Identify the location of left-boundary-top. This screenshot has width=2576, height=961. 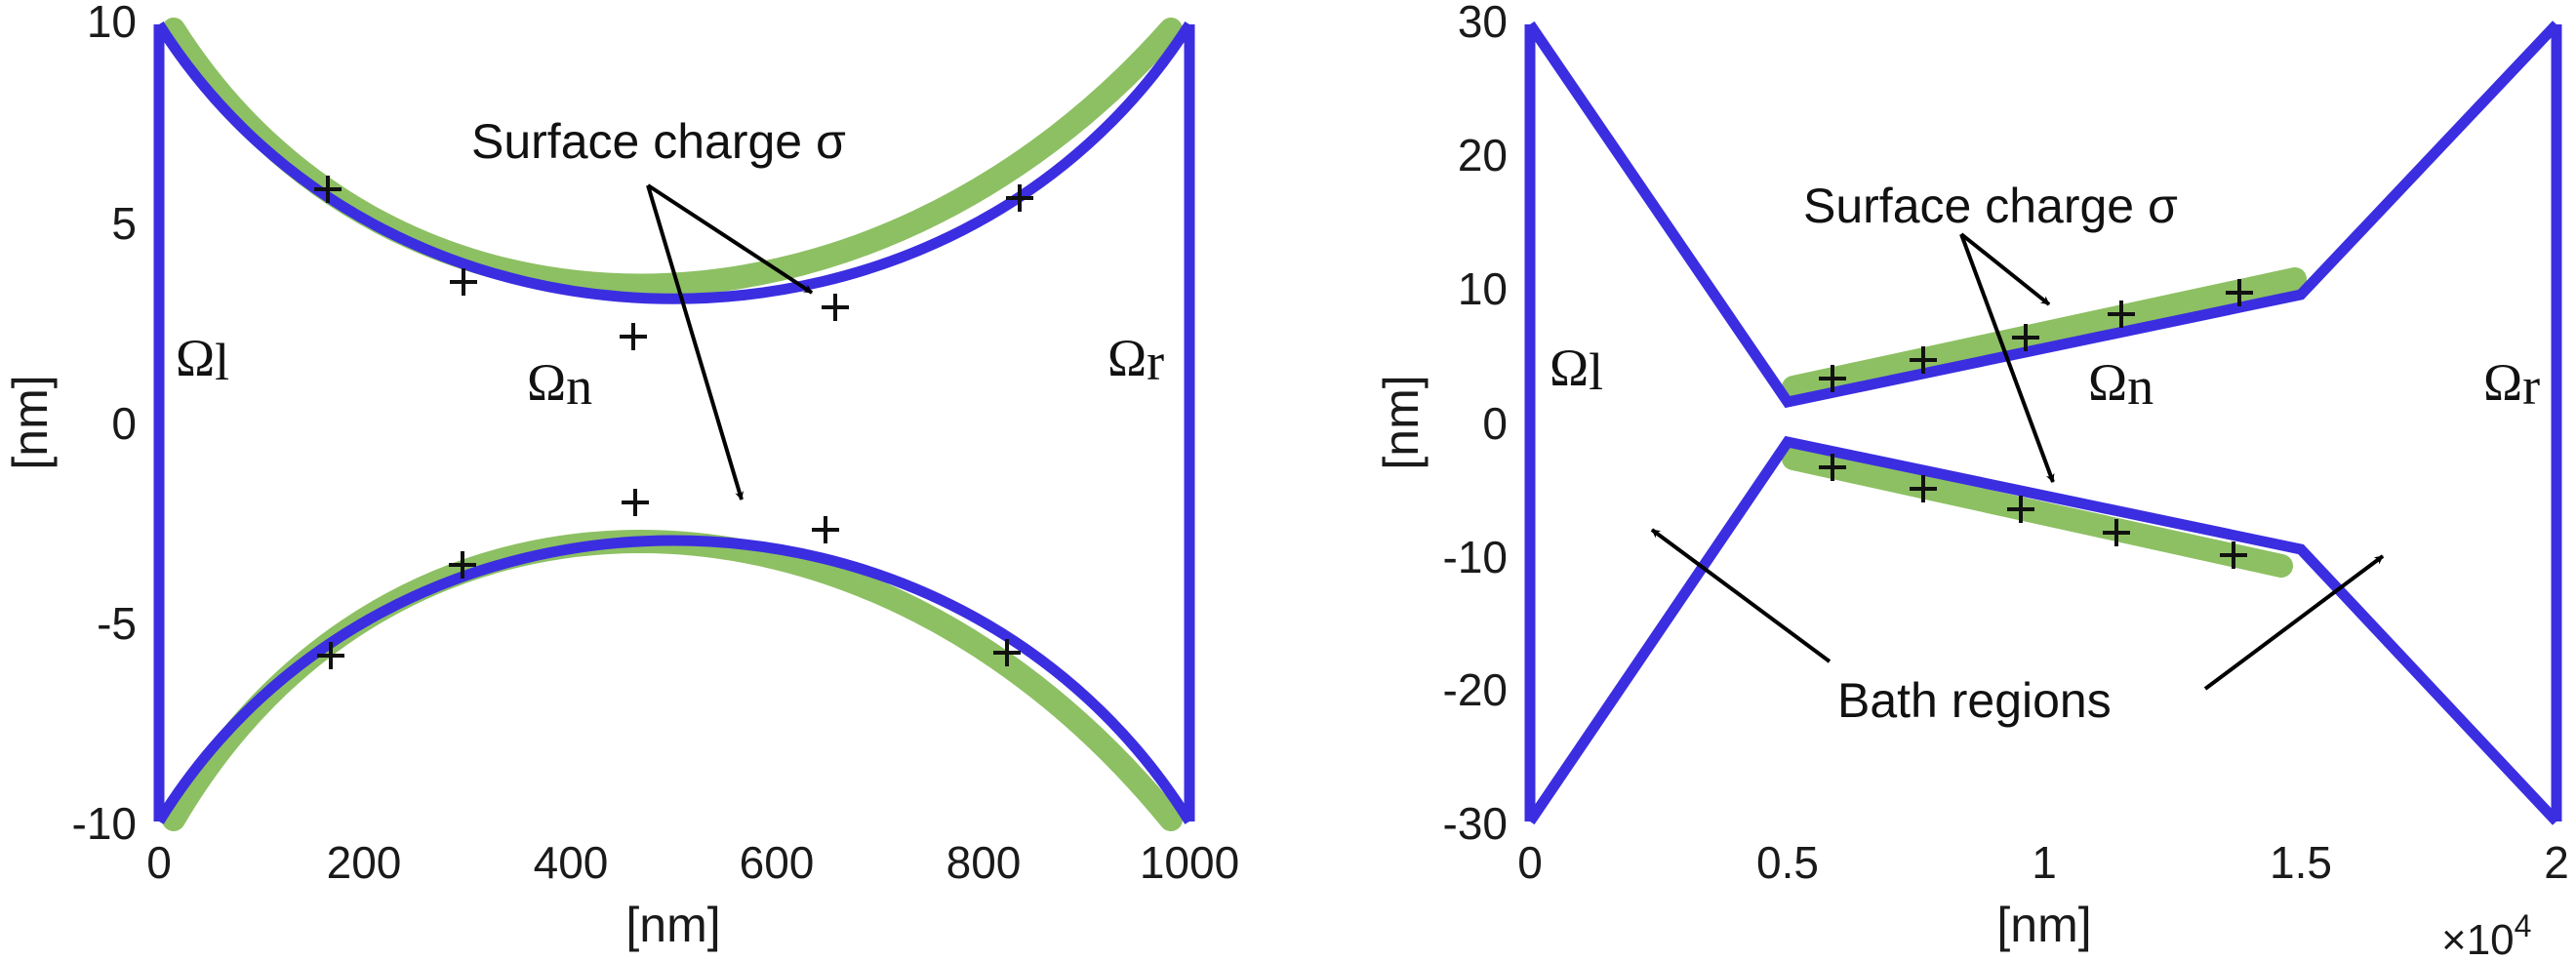
(674, 162).